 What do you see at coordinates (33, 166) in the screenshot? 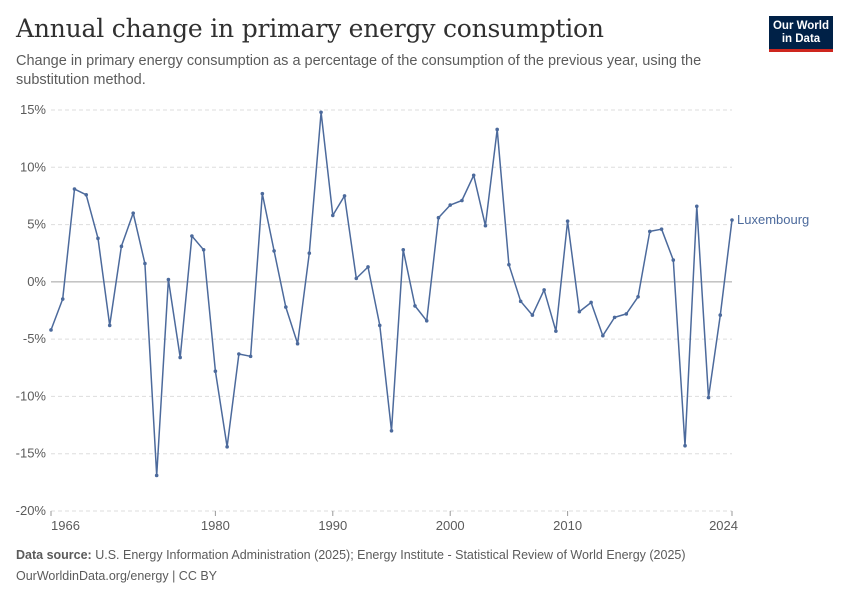
I see `y-tick-label: 10%` at bounding box center [33, 166].